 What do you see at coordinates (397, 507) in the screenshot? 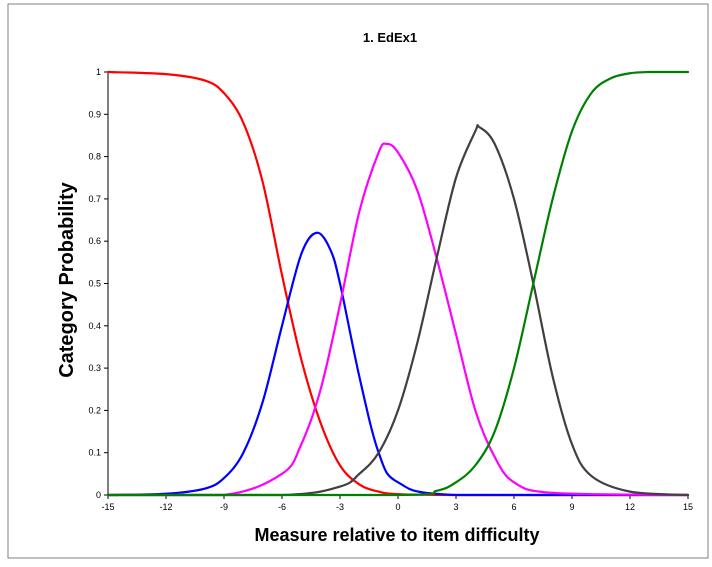
I see `x-tick-label: 0` at bounding box center [397, 507].